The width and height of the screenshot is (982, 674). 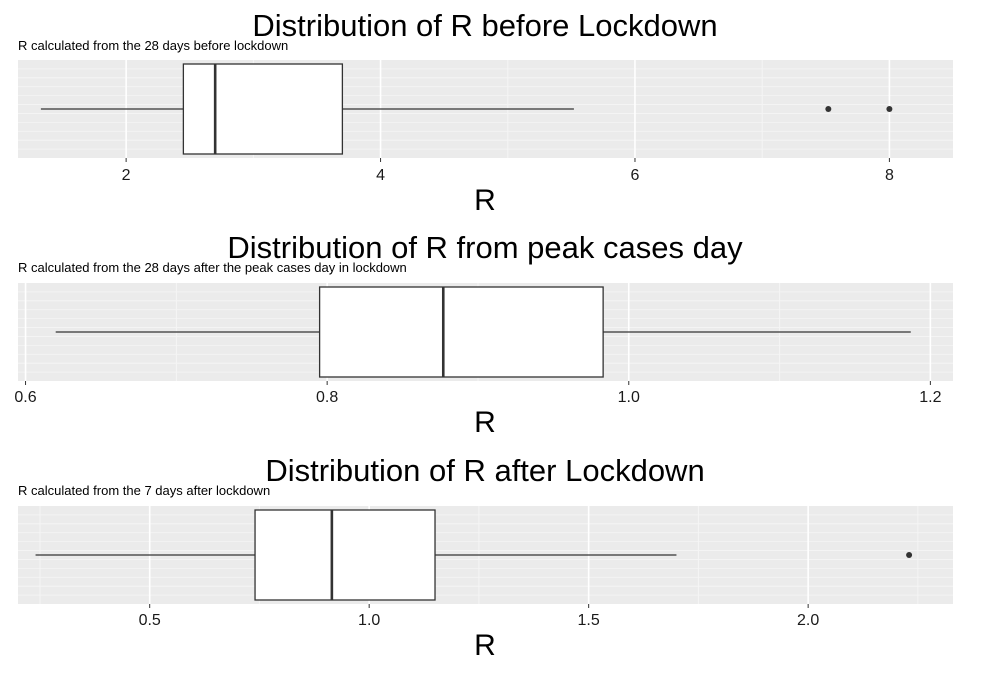 What do you see at coordinates (380, 175) in the screenshot?
I see `tick-label: 4` at bounding box center [380, 175].